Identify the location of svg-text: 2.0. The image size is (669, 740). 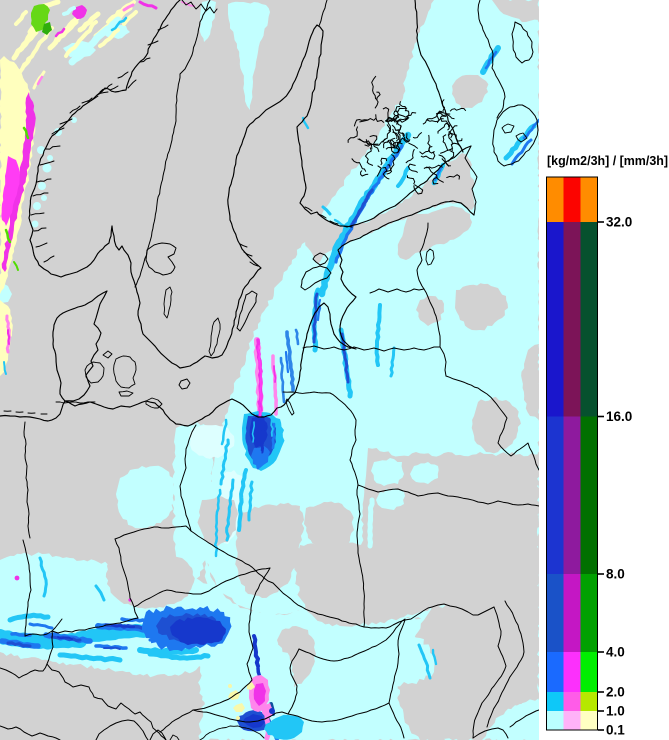
(615, 692).